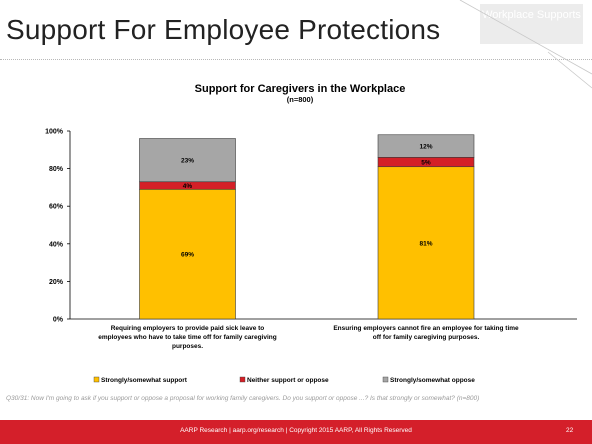 This screenshot has width=592, height=444. I want to click on legend-label: Neither support or oppose, so click(288, 380).